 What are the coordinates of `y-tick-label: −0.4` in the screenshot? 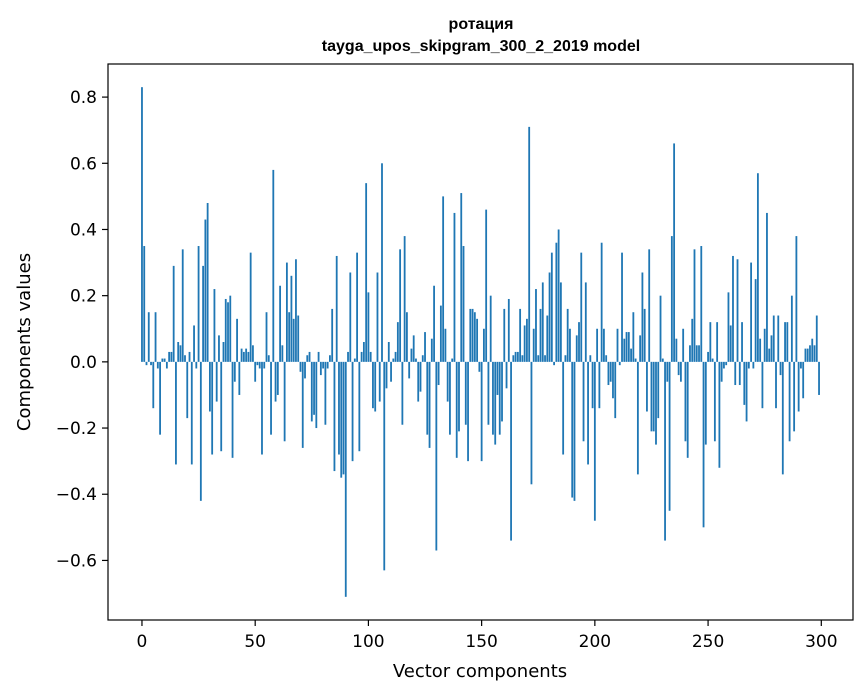 It's located at (76, 495).